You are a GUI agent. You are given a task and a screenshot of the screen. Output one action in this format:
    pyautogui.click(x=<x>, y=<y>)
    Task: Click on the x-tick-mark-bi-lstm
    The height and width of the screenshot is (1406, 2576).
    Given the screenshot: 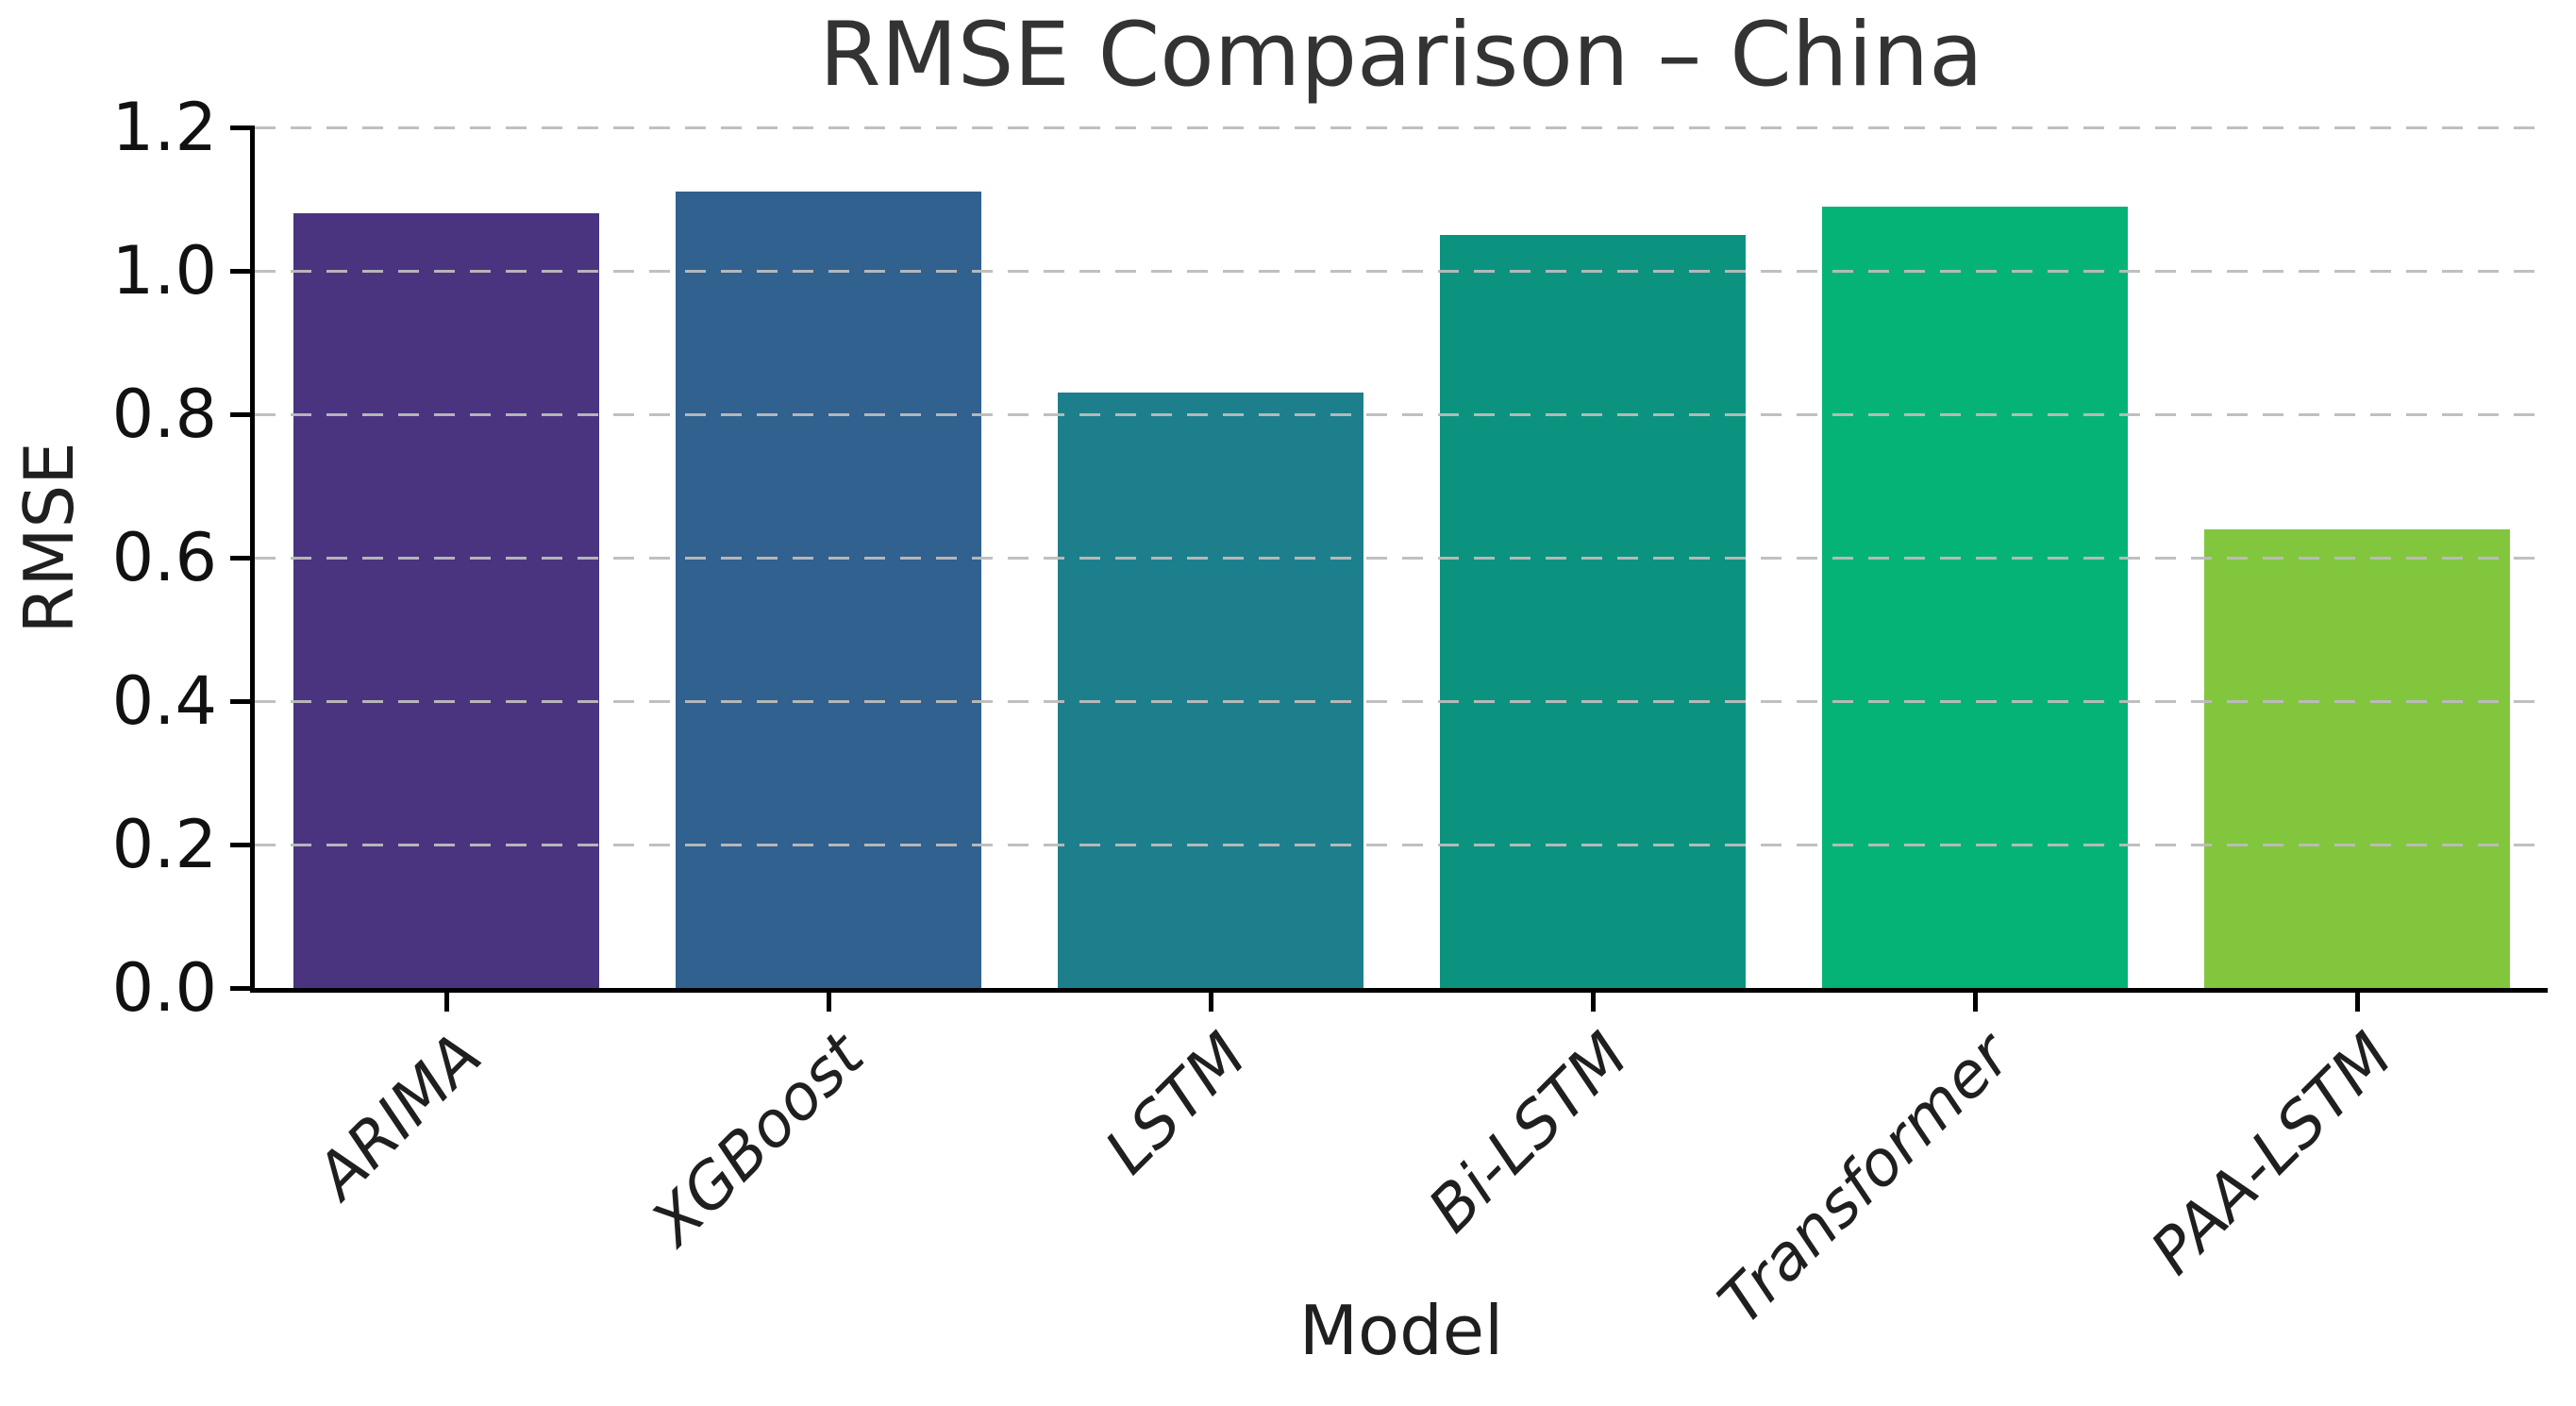 What is the action you would take?
    pyautogui.click(x=1593, y=1002)
    